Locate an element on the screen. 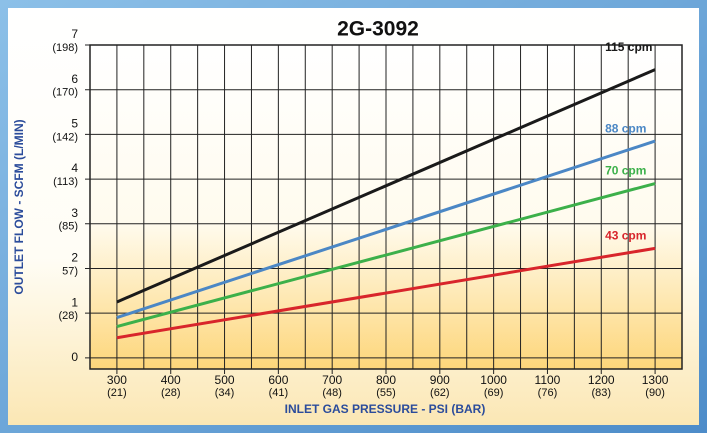 This screenshot has width=707, height=433. x-tick-label: 600 is located at coordinates (278, 380).